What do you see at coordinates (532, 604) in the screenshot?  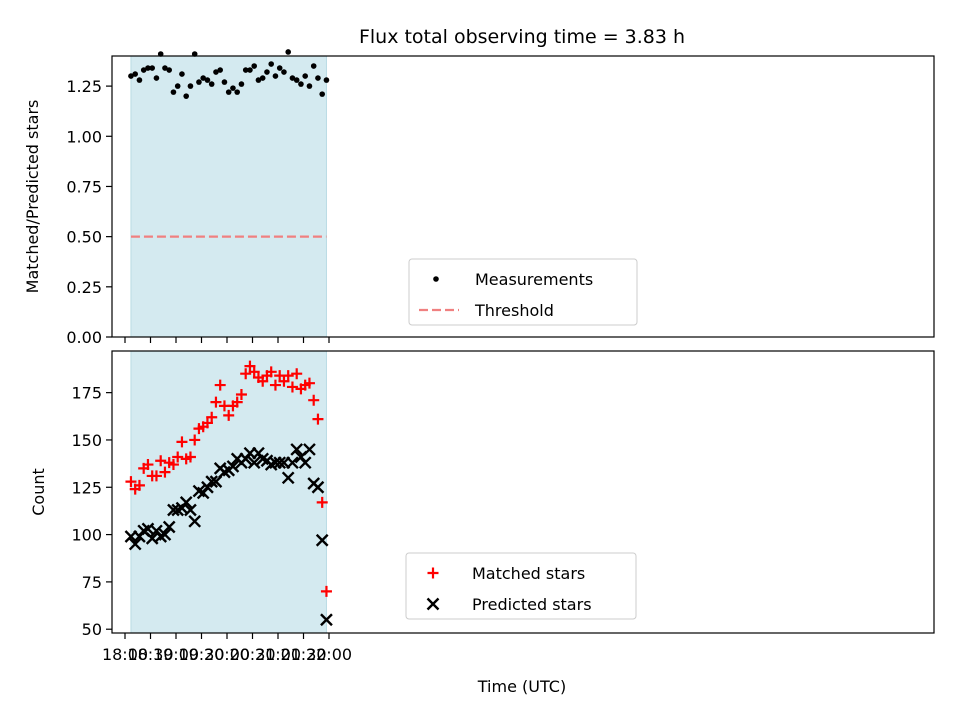 I see `legend-label: Predicted stars` at bounding box center [532, 604].